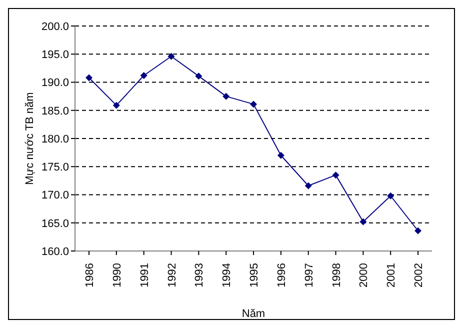 Image resolution: width=463 pixels, height=328 pixels. I want to click on y-tick-label: 180.0, so click(55, 139).